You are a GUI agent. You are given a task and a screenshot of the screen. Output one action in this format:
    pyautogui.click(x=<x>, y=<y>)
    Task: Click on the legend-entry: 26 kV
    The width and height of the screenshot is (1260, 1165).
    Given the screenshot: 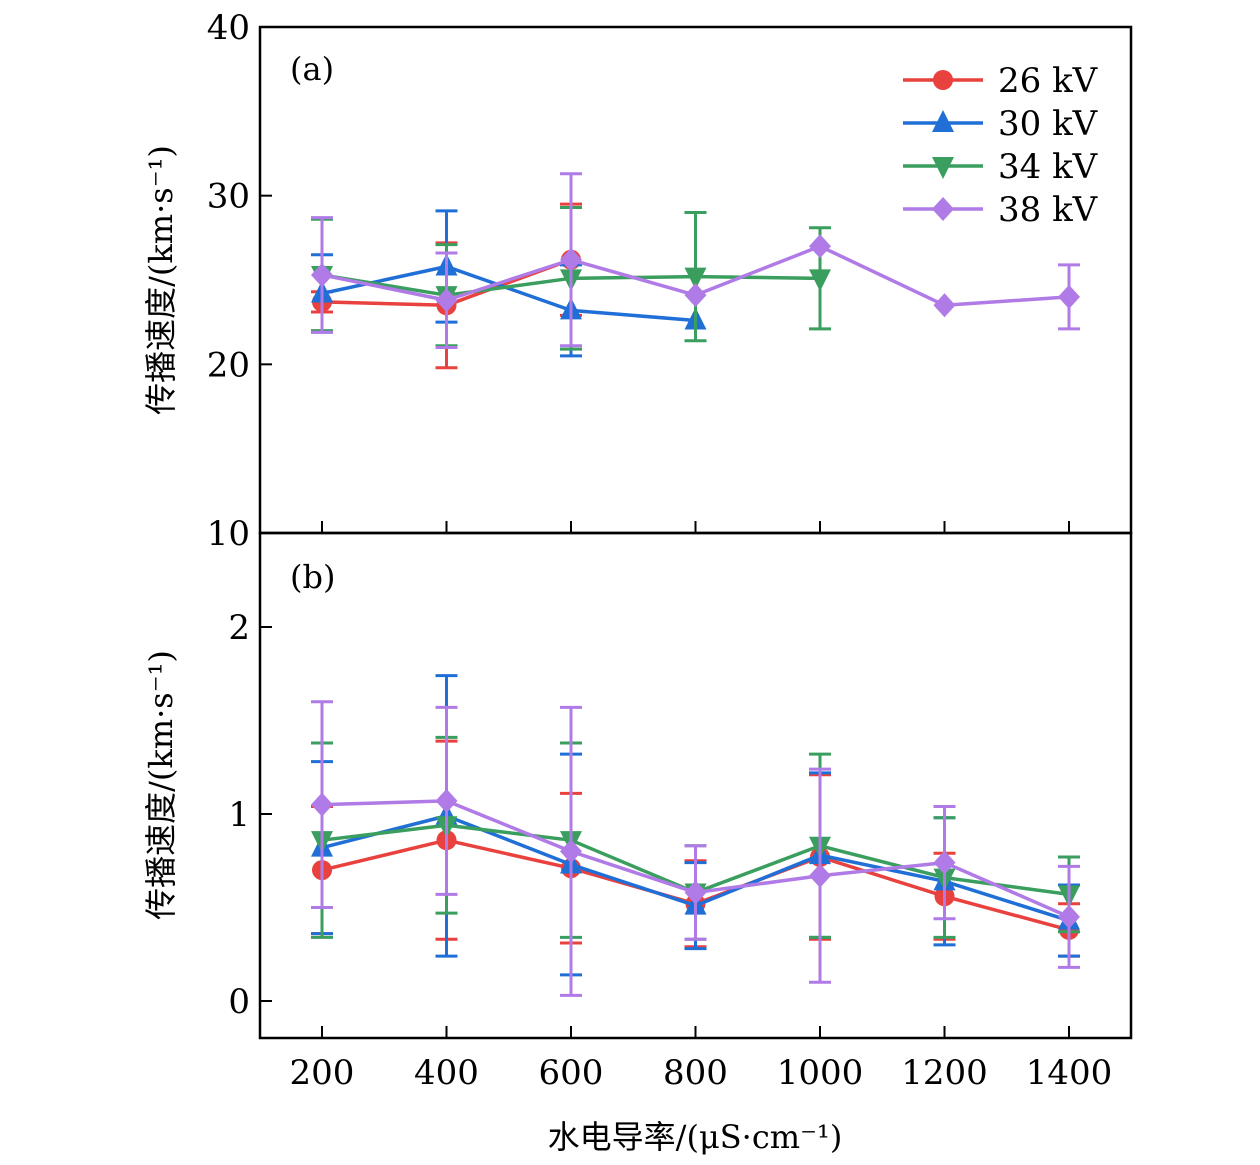 What is the action you would take?
    pyautogui.click(x=1001, y=81)
    